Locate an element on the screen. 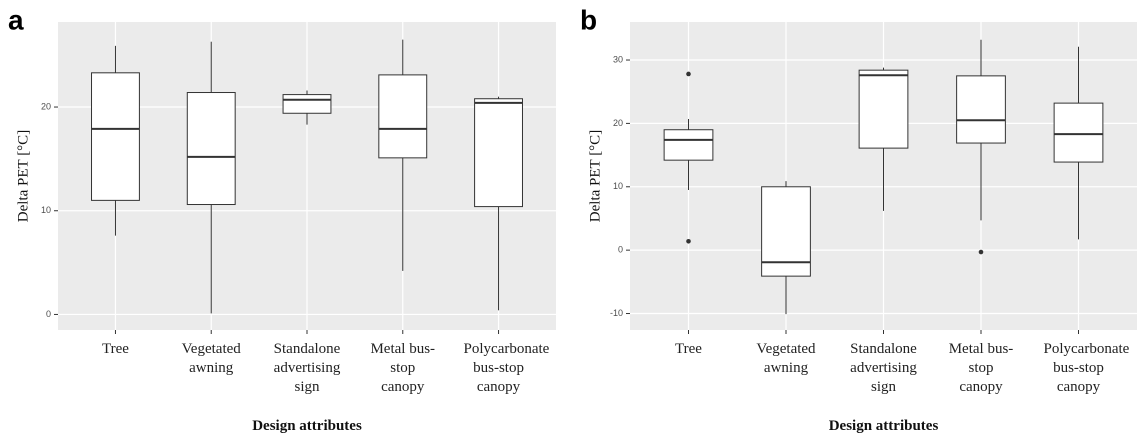 The image size is (1143, 440). panel-label: b is located at coordinates (588, 19).